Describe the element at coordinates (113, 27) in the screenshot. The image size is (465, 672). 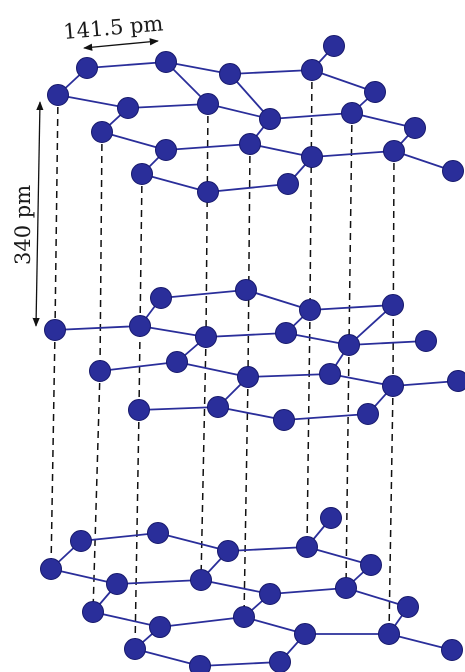
I see `bond-length-label: 141.5 pm` at that location.